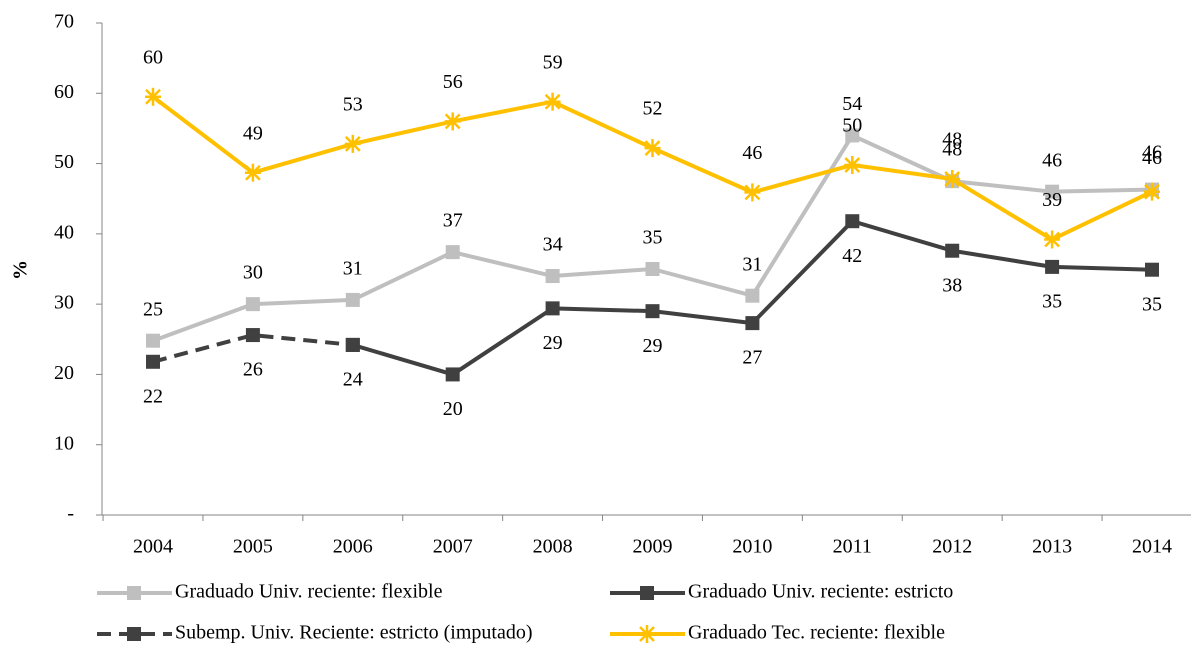 This screenshot has width=1191, height=647. What do you see at coordinates (752, 358) in the screenshot?
I see `data-label: 27` at bounding box center [752, 358].